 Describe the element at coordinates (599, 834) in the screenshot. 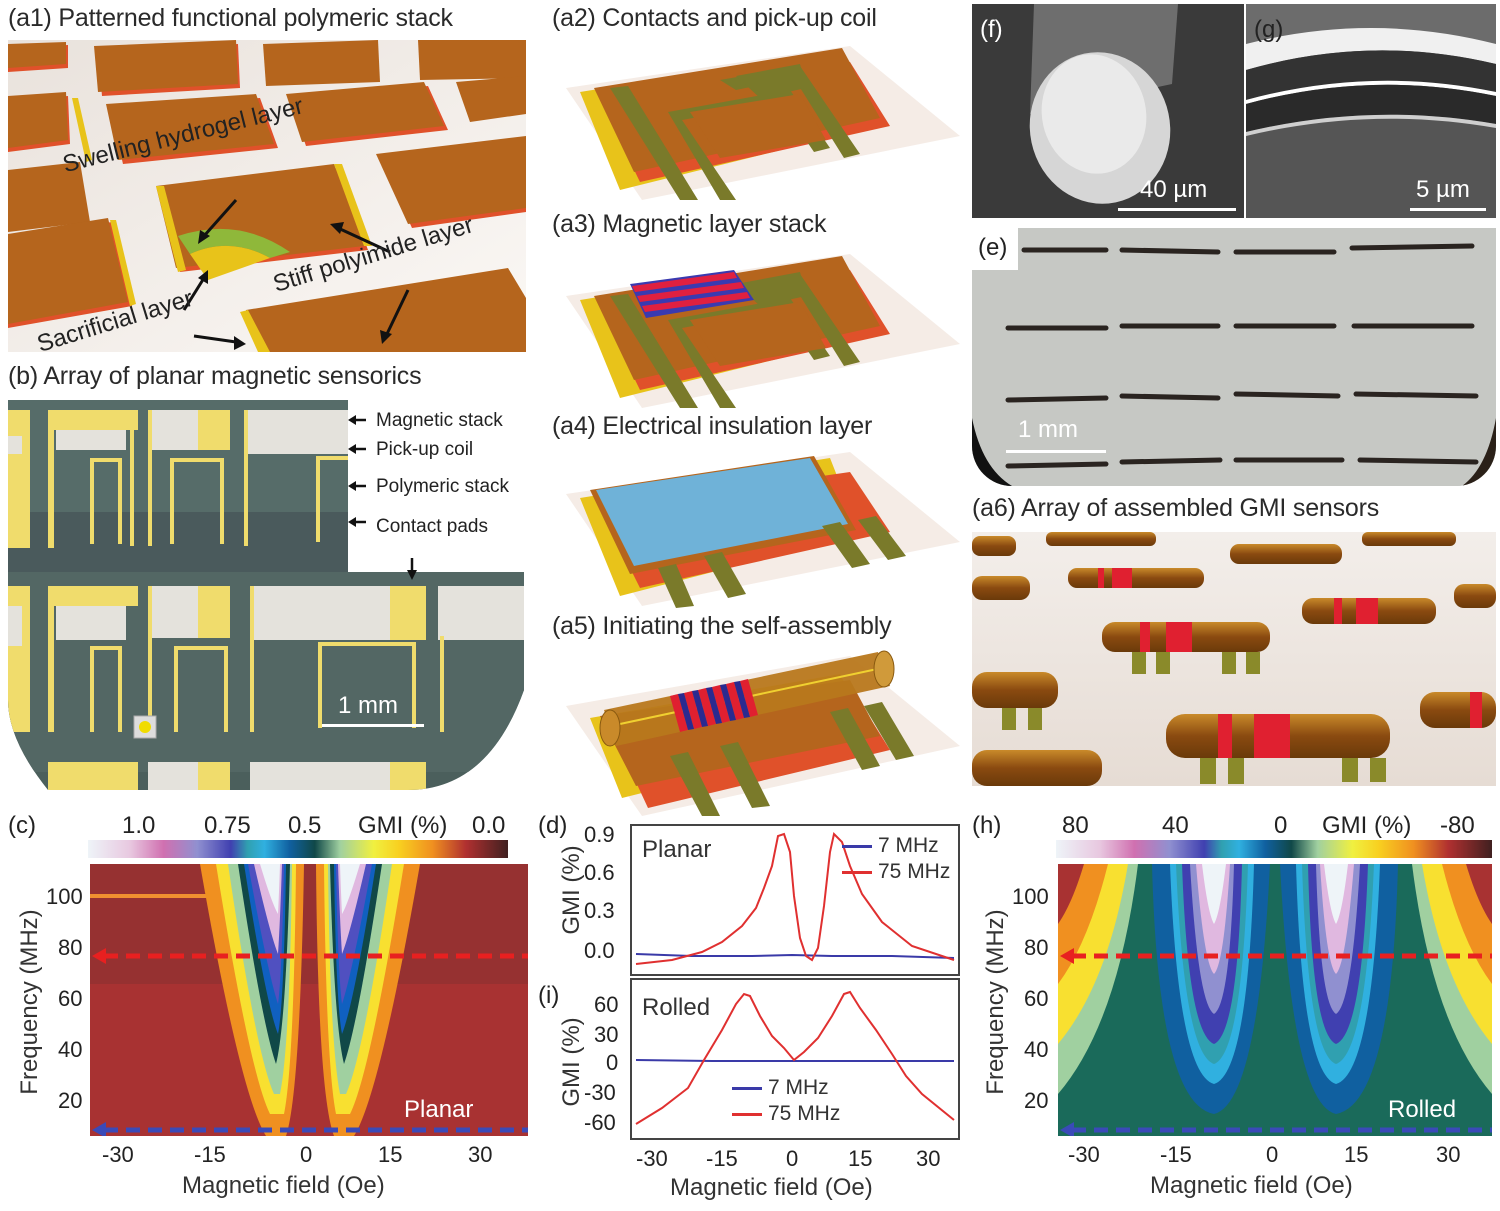

I see `ytick: 0.9` at that location.